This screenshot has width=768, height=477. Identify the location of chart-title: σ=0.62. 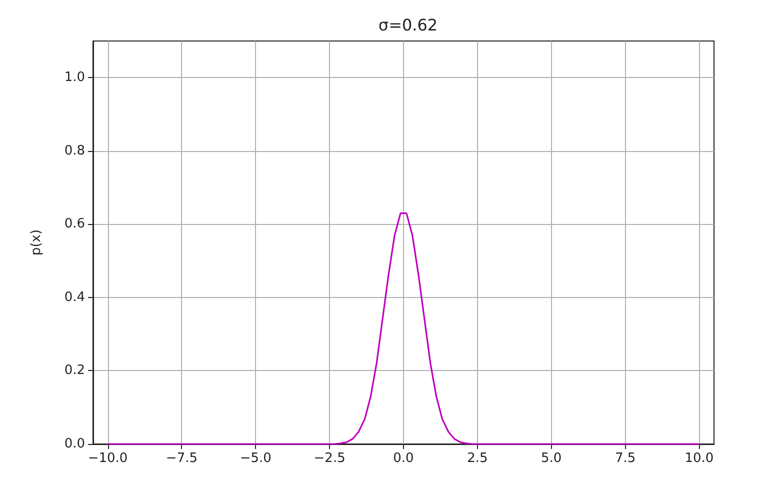
(408, 25).